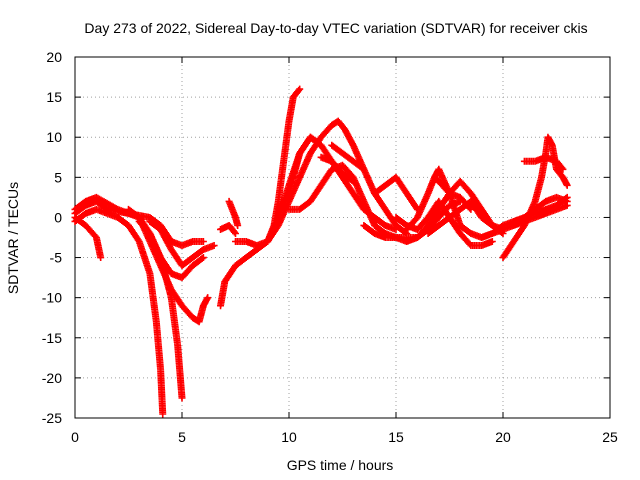  What do you see at coordinates (396, 437) in the screenshot?
I see `x-tick-label: 15` at bounding box center [396, 437].